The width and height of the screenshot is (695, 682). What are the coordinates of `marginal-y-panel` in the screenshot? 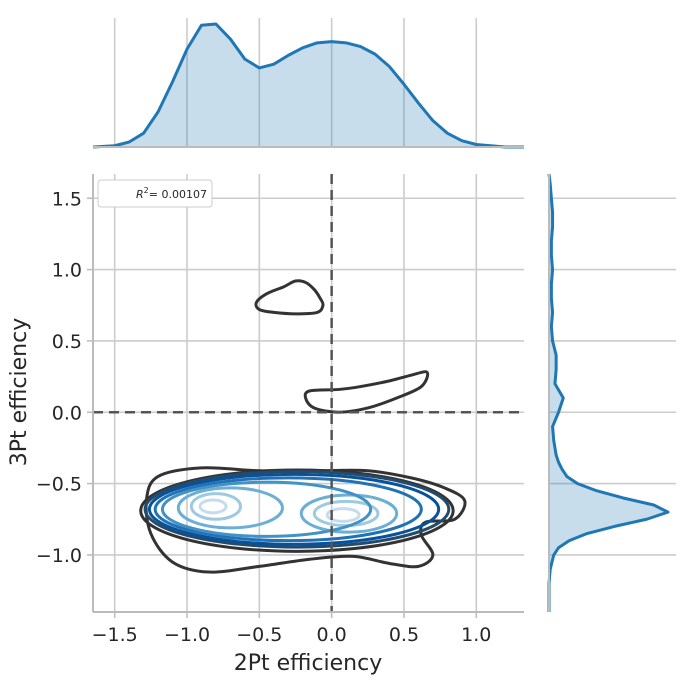 It's located at (611, 392).